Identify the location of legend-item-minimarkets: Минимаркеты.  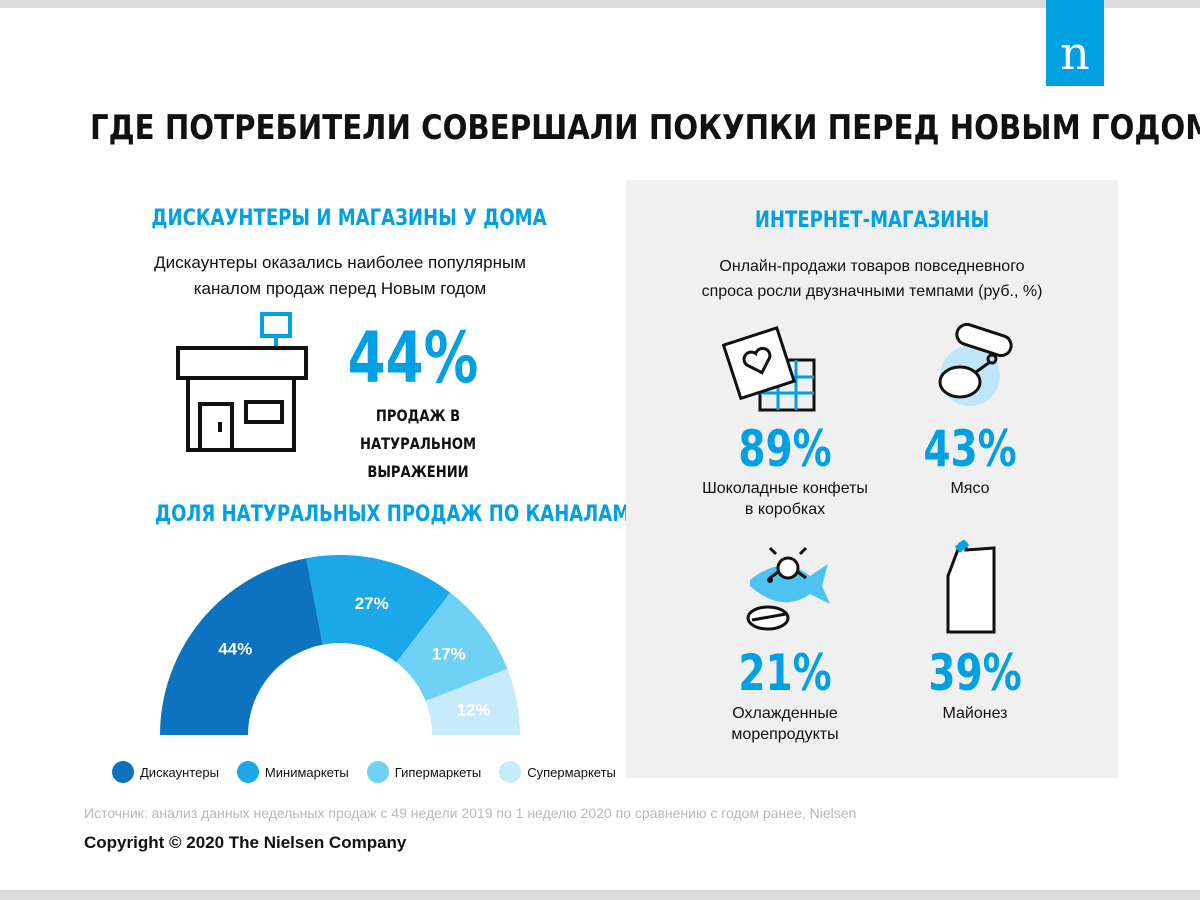
(292, 772).